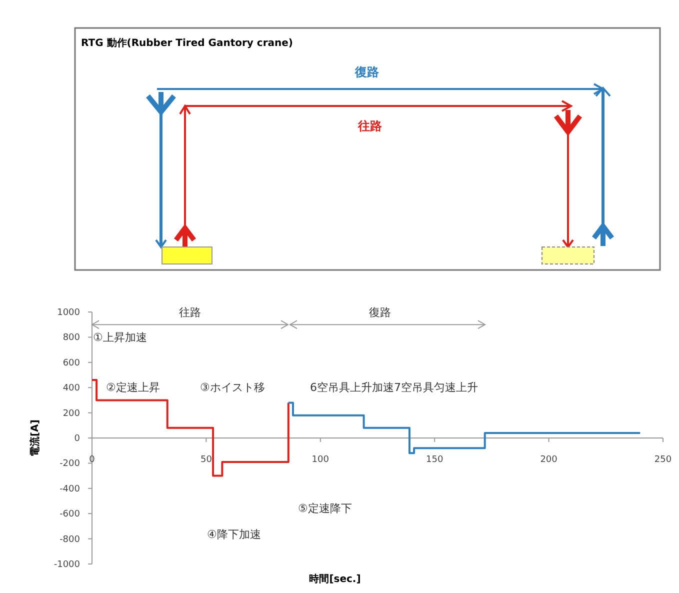 Image resolution: width=679 pixels, height=593 pixels. I want to click on annotation: ⑤定速降下, so click(325, 508).